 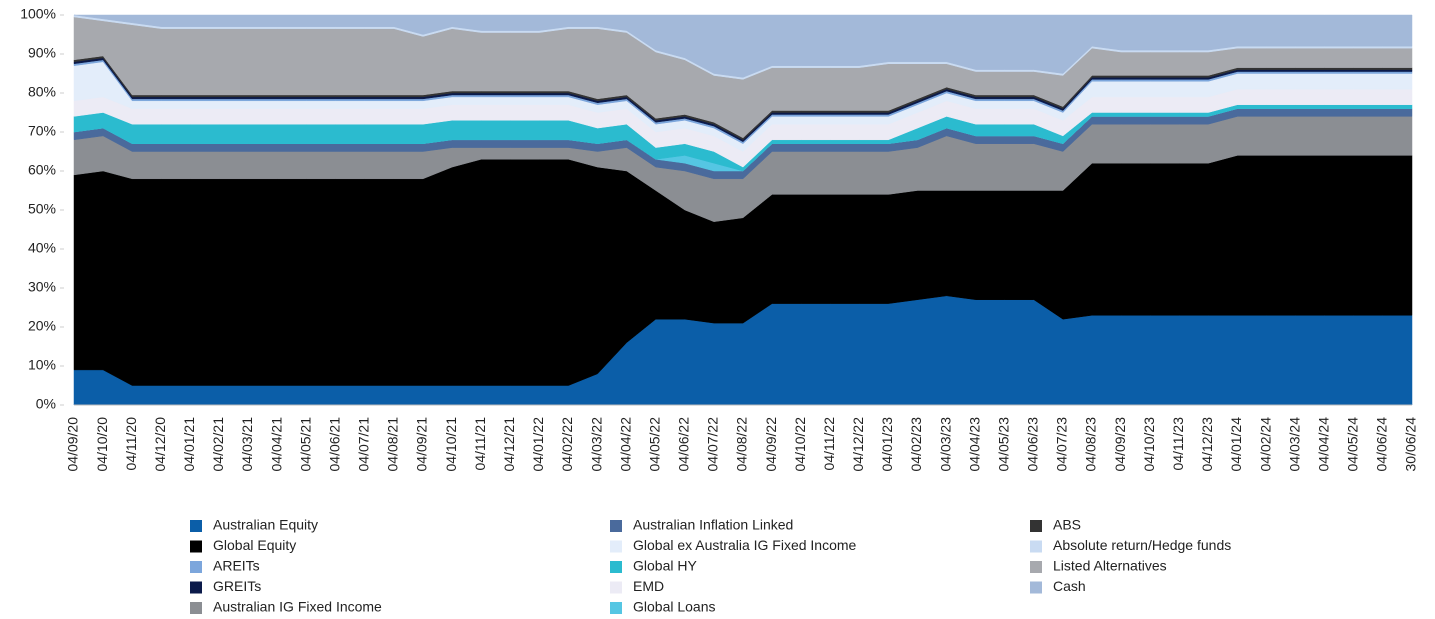 What do you see at coordinates (189, 444) in the screenshot?
I see `x-tick-label: 04/01/21` at bounding box center [189, 444].